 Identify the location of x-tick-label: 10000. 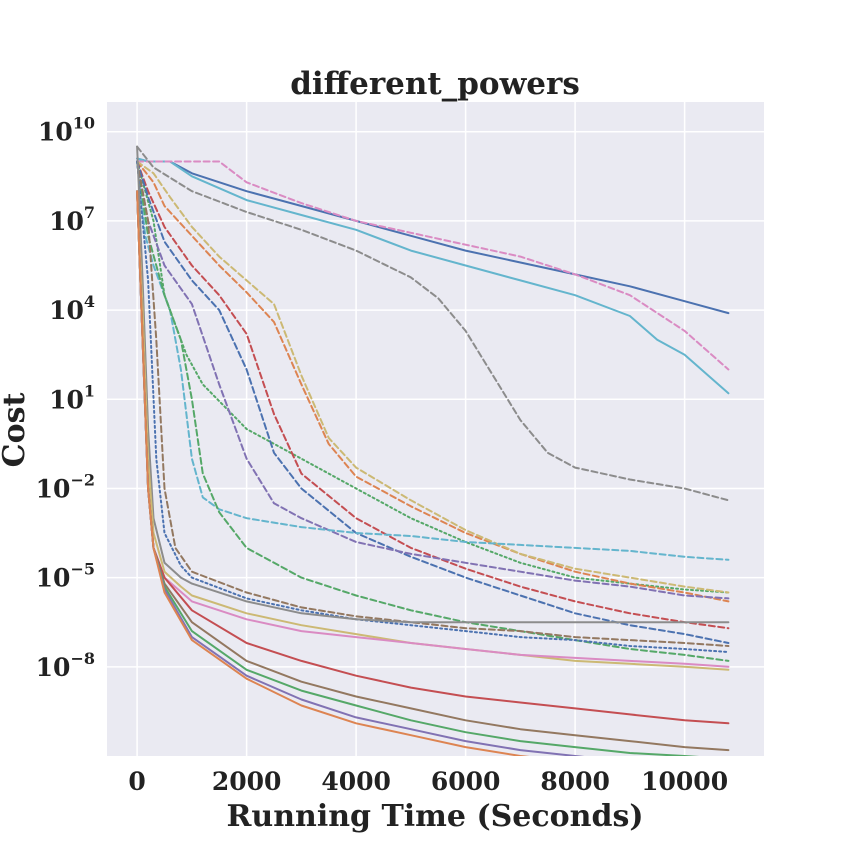
(684, 781).